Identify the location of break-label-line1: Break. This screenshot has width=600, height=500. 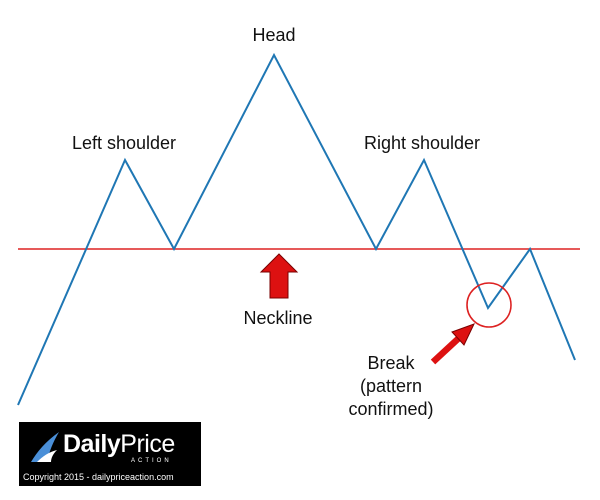
(391, 363).